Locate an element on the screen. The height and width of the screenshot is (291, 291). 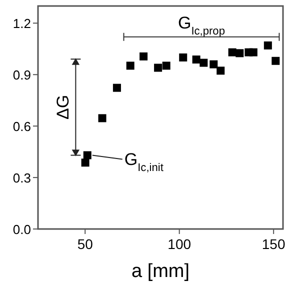
annotation: G$_{Ic,init}$ is located at coordinates (144, 162).